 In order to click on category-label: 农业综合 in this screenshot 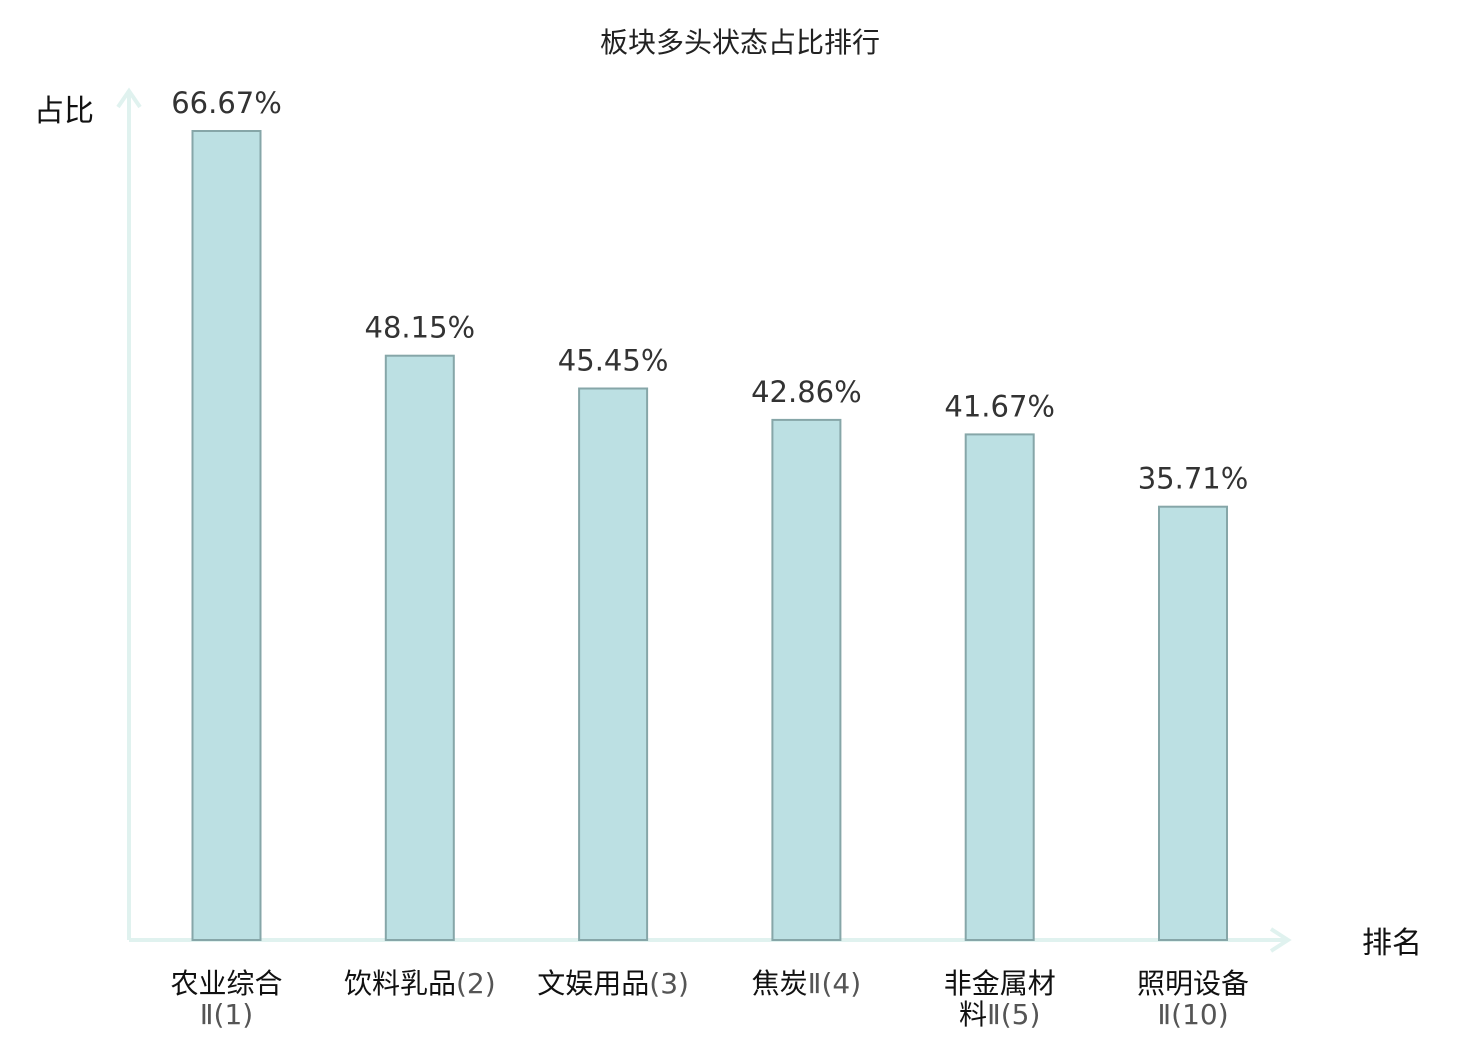, I will do `click(226, 983)`.